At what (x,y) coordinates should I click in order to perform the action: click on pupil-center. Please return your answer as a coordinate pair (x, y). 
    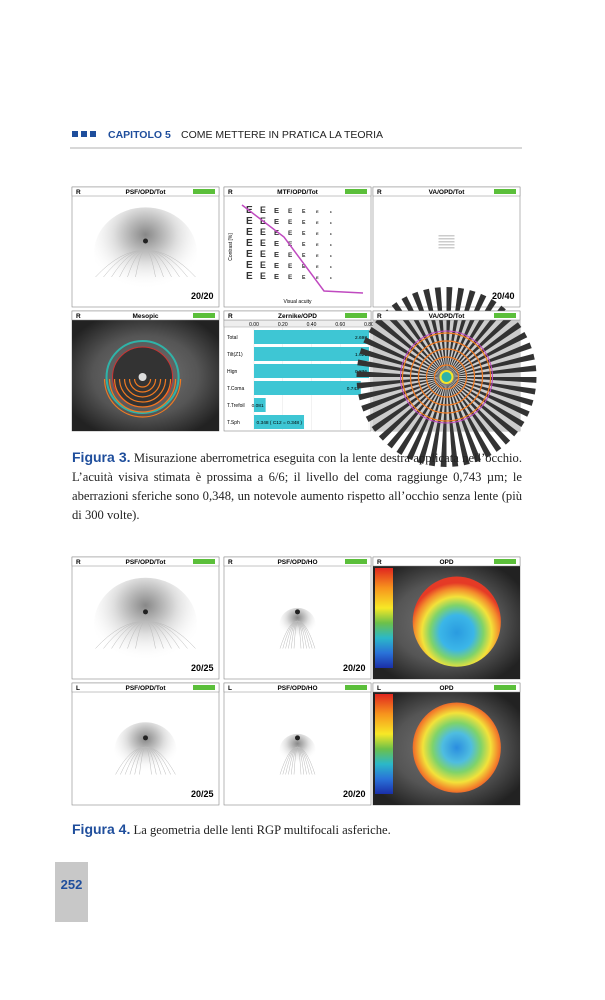
    Looking at the image, I should click on (142, 377).